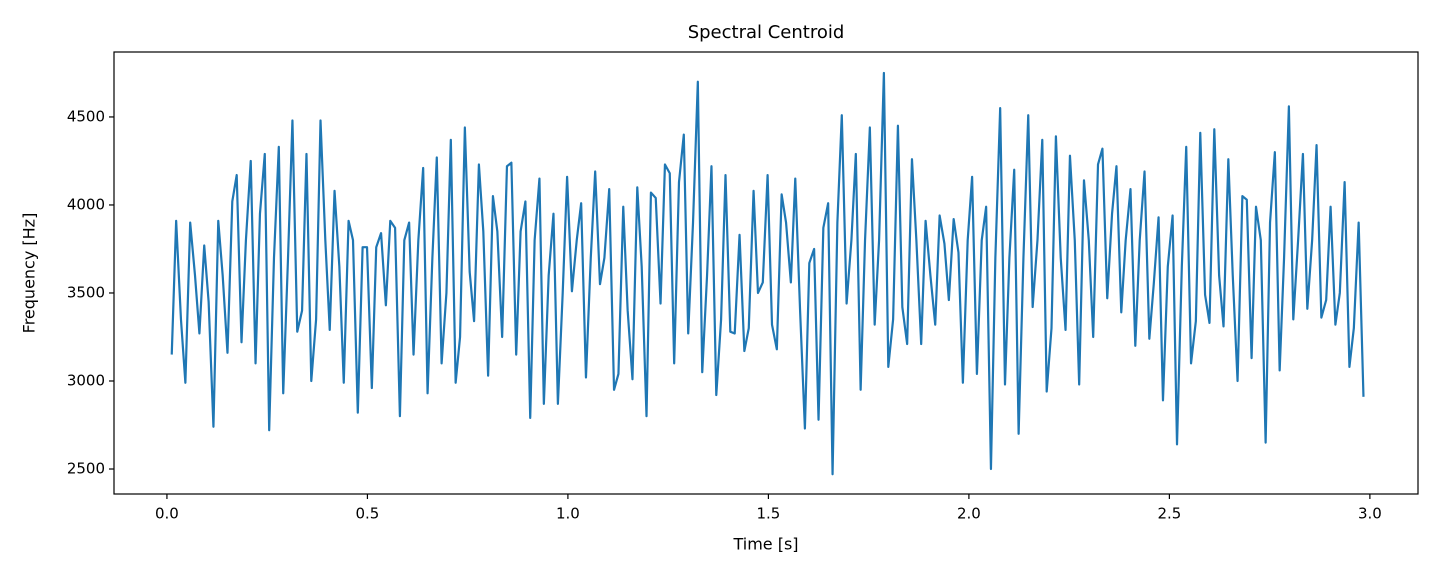  Describe the element at coordinates (86, 292) in the screenshot. I see `y-tick-label: 3500` at that location.